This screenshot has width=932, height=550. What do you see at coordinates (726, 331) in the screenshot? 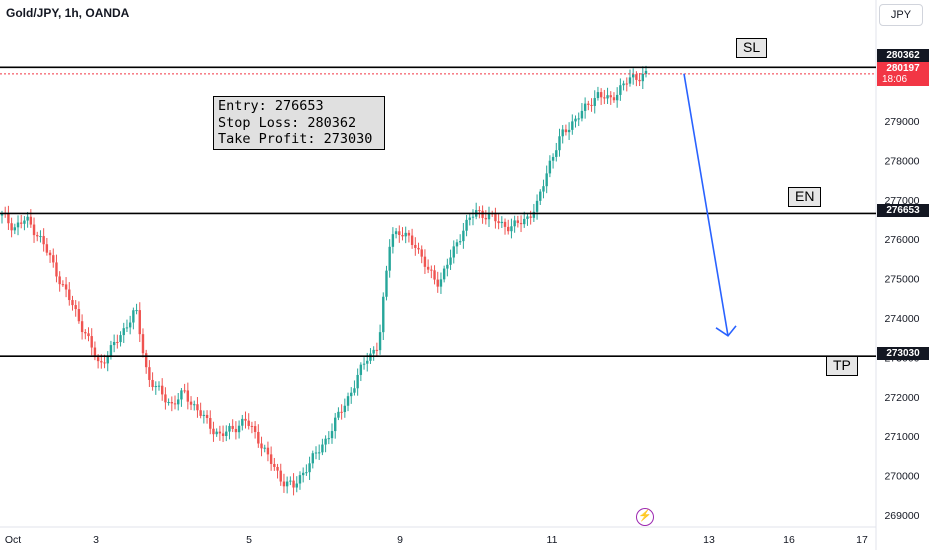
I see `forecast-arrow-head` at bounding box center [726, 331].